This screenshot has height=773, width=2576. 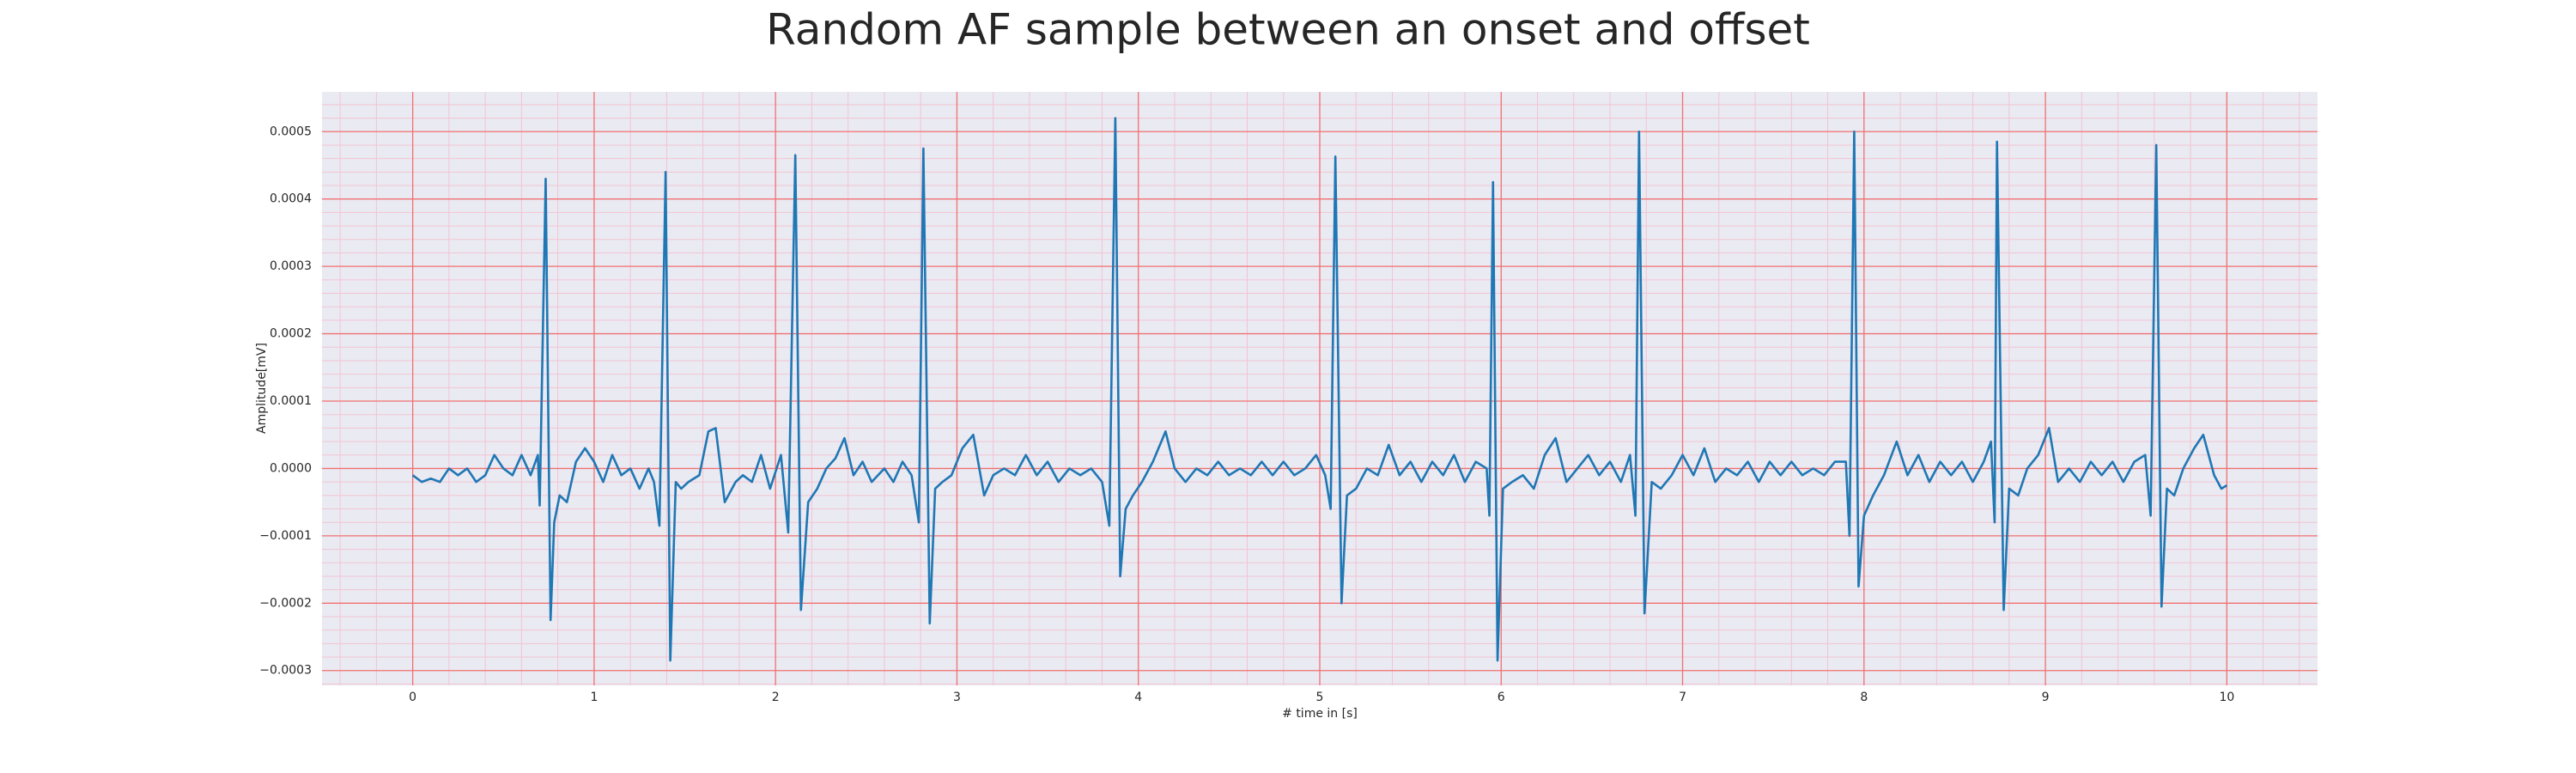 What do you see at coordinates (285, 536) in the screenshot?
I see `y-tick-label: −0.0001` at bounding box center [285, 536].